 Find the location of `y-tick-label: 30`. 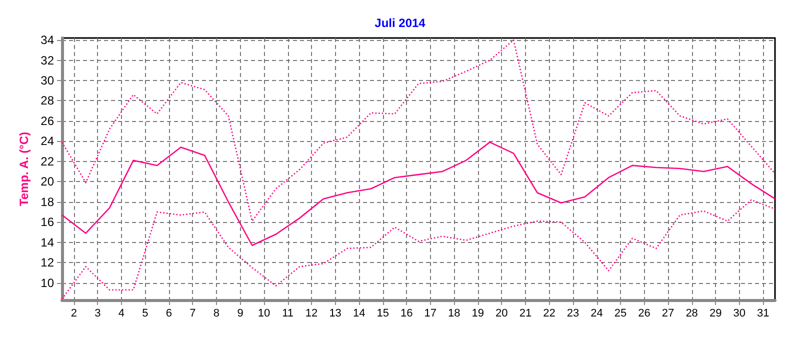

y-tick-label: 30 is located at coordinates (47, 80).